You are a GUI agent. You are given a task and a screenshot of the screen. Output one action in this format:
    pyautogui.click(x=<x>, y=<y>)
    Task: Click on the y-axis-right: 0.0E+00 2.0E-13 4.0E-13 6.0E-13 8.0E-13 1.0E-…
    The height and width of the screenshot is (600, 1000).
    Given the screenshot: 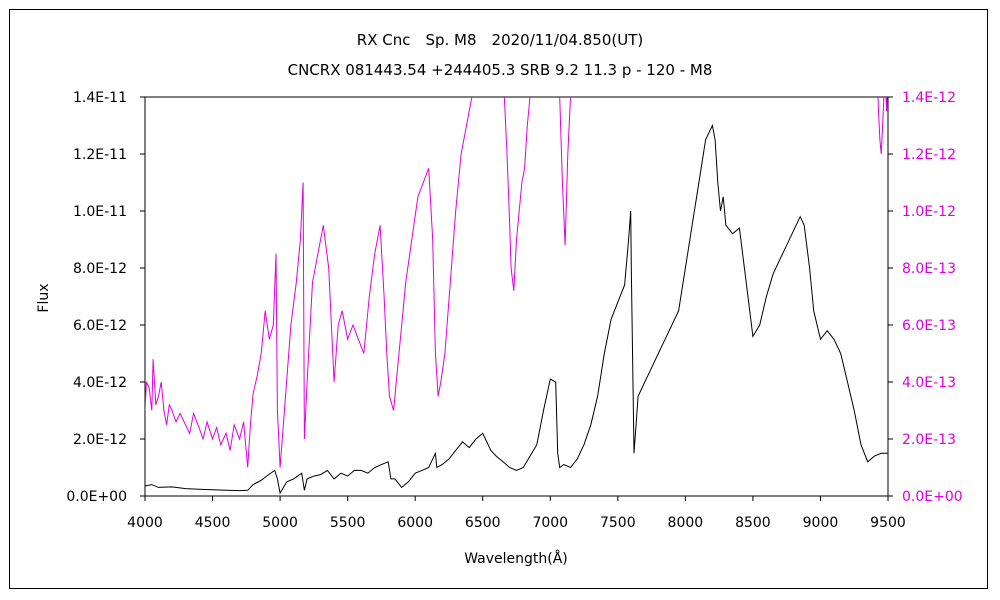 What is the action you would take?
    pyautogui.click(x=925, y=297)
    